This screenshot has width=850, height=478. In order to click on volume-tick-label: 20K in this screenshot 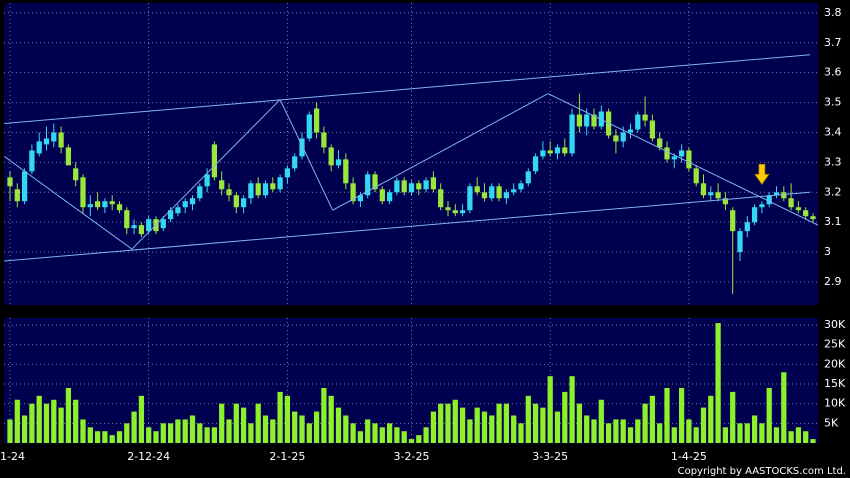, I will do `click(835, 363)`.